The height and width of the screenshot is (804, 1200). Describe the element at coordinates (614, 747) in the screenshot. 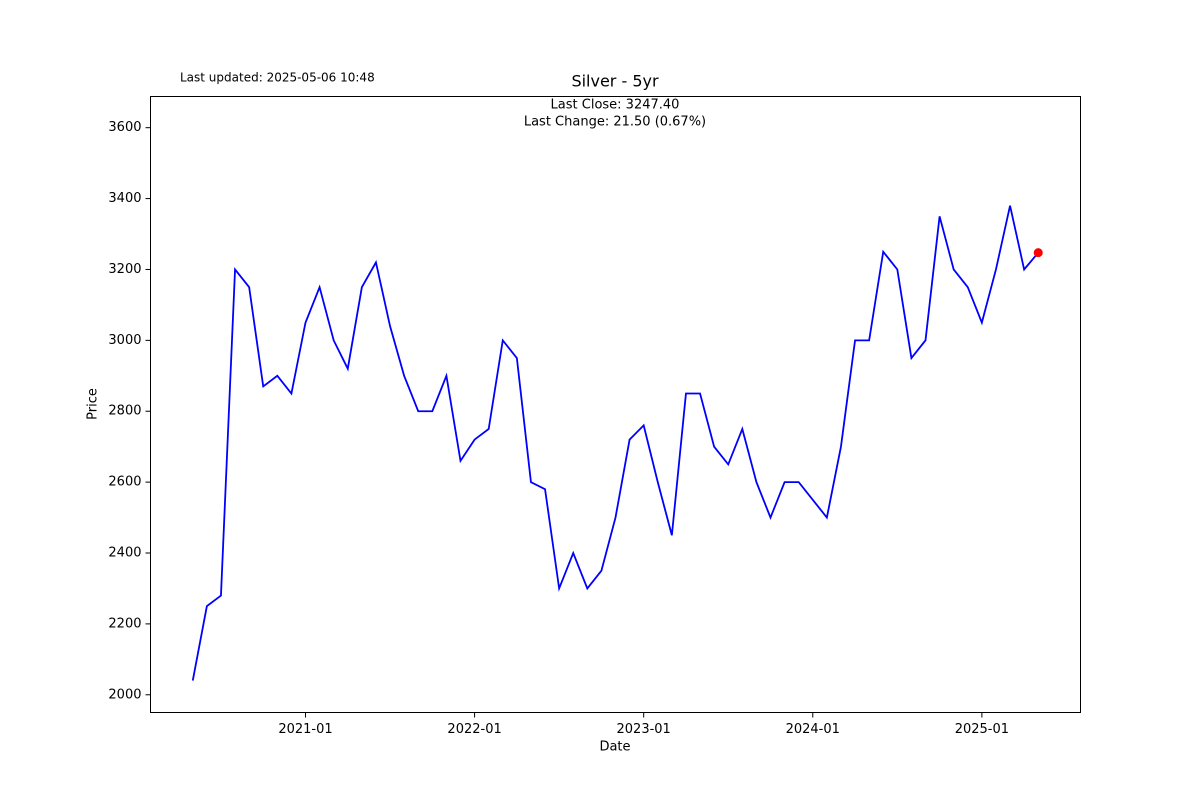

I see `x-axis-label: Date` at that location.